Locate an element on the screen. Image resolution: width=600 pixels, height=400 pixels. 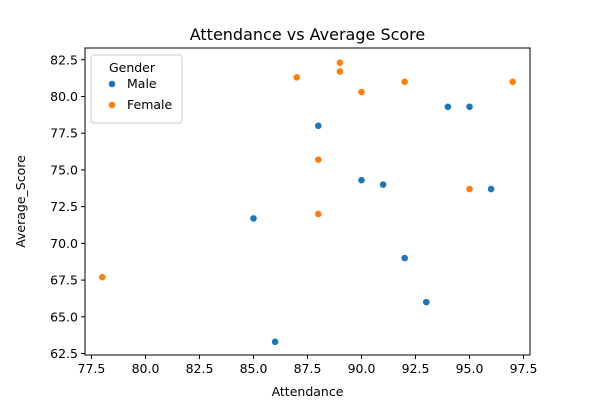
y-tick-label: 67.5 is located at coordinates (64, 280).